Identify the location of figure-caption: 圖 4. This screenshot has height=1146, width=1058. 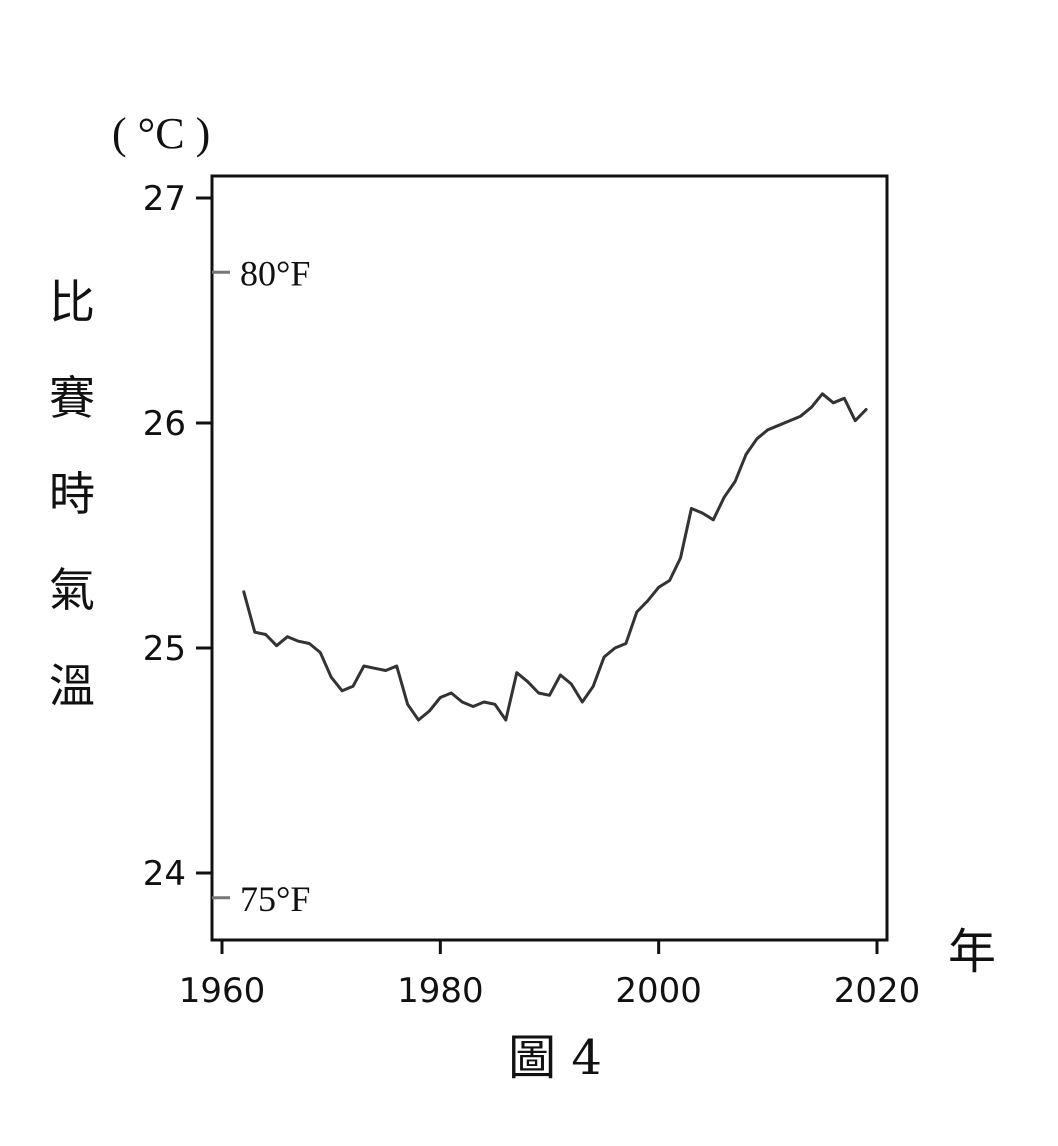
(555, 1058).